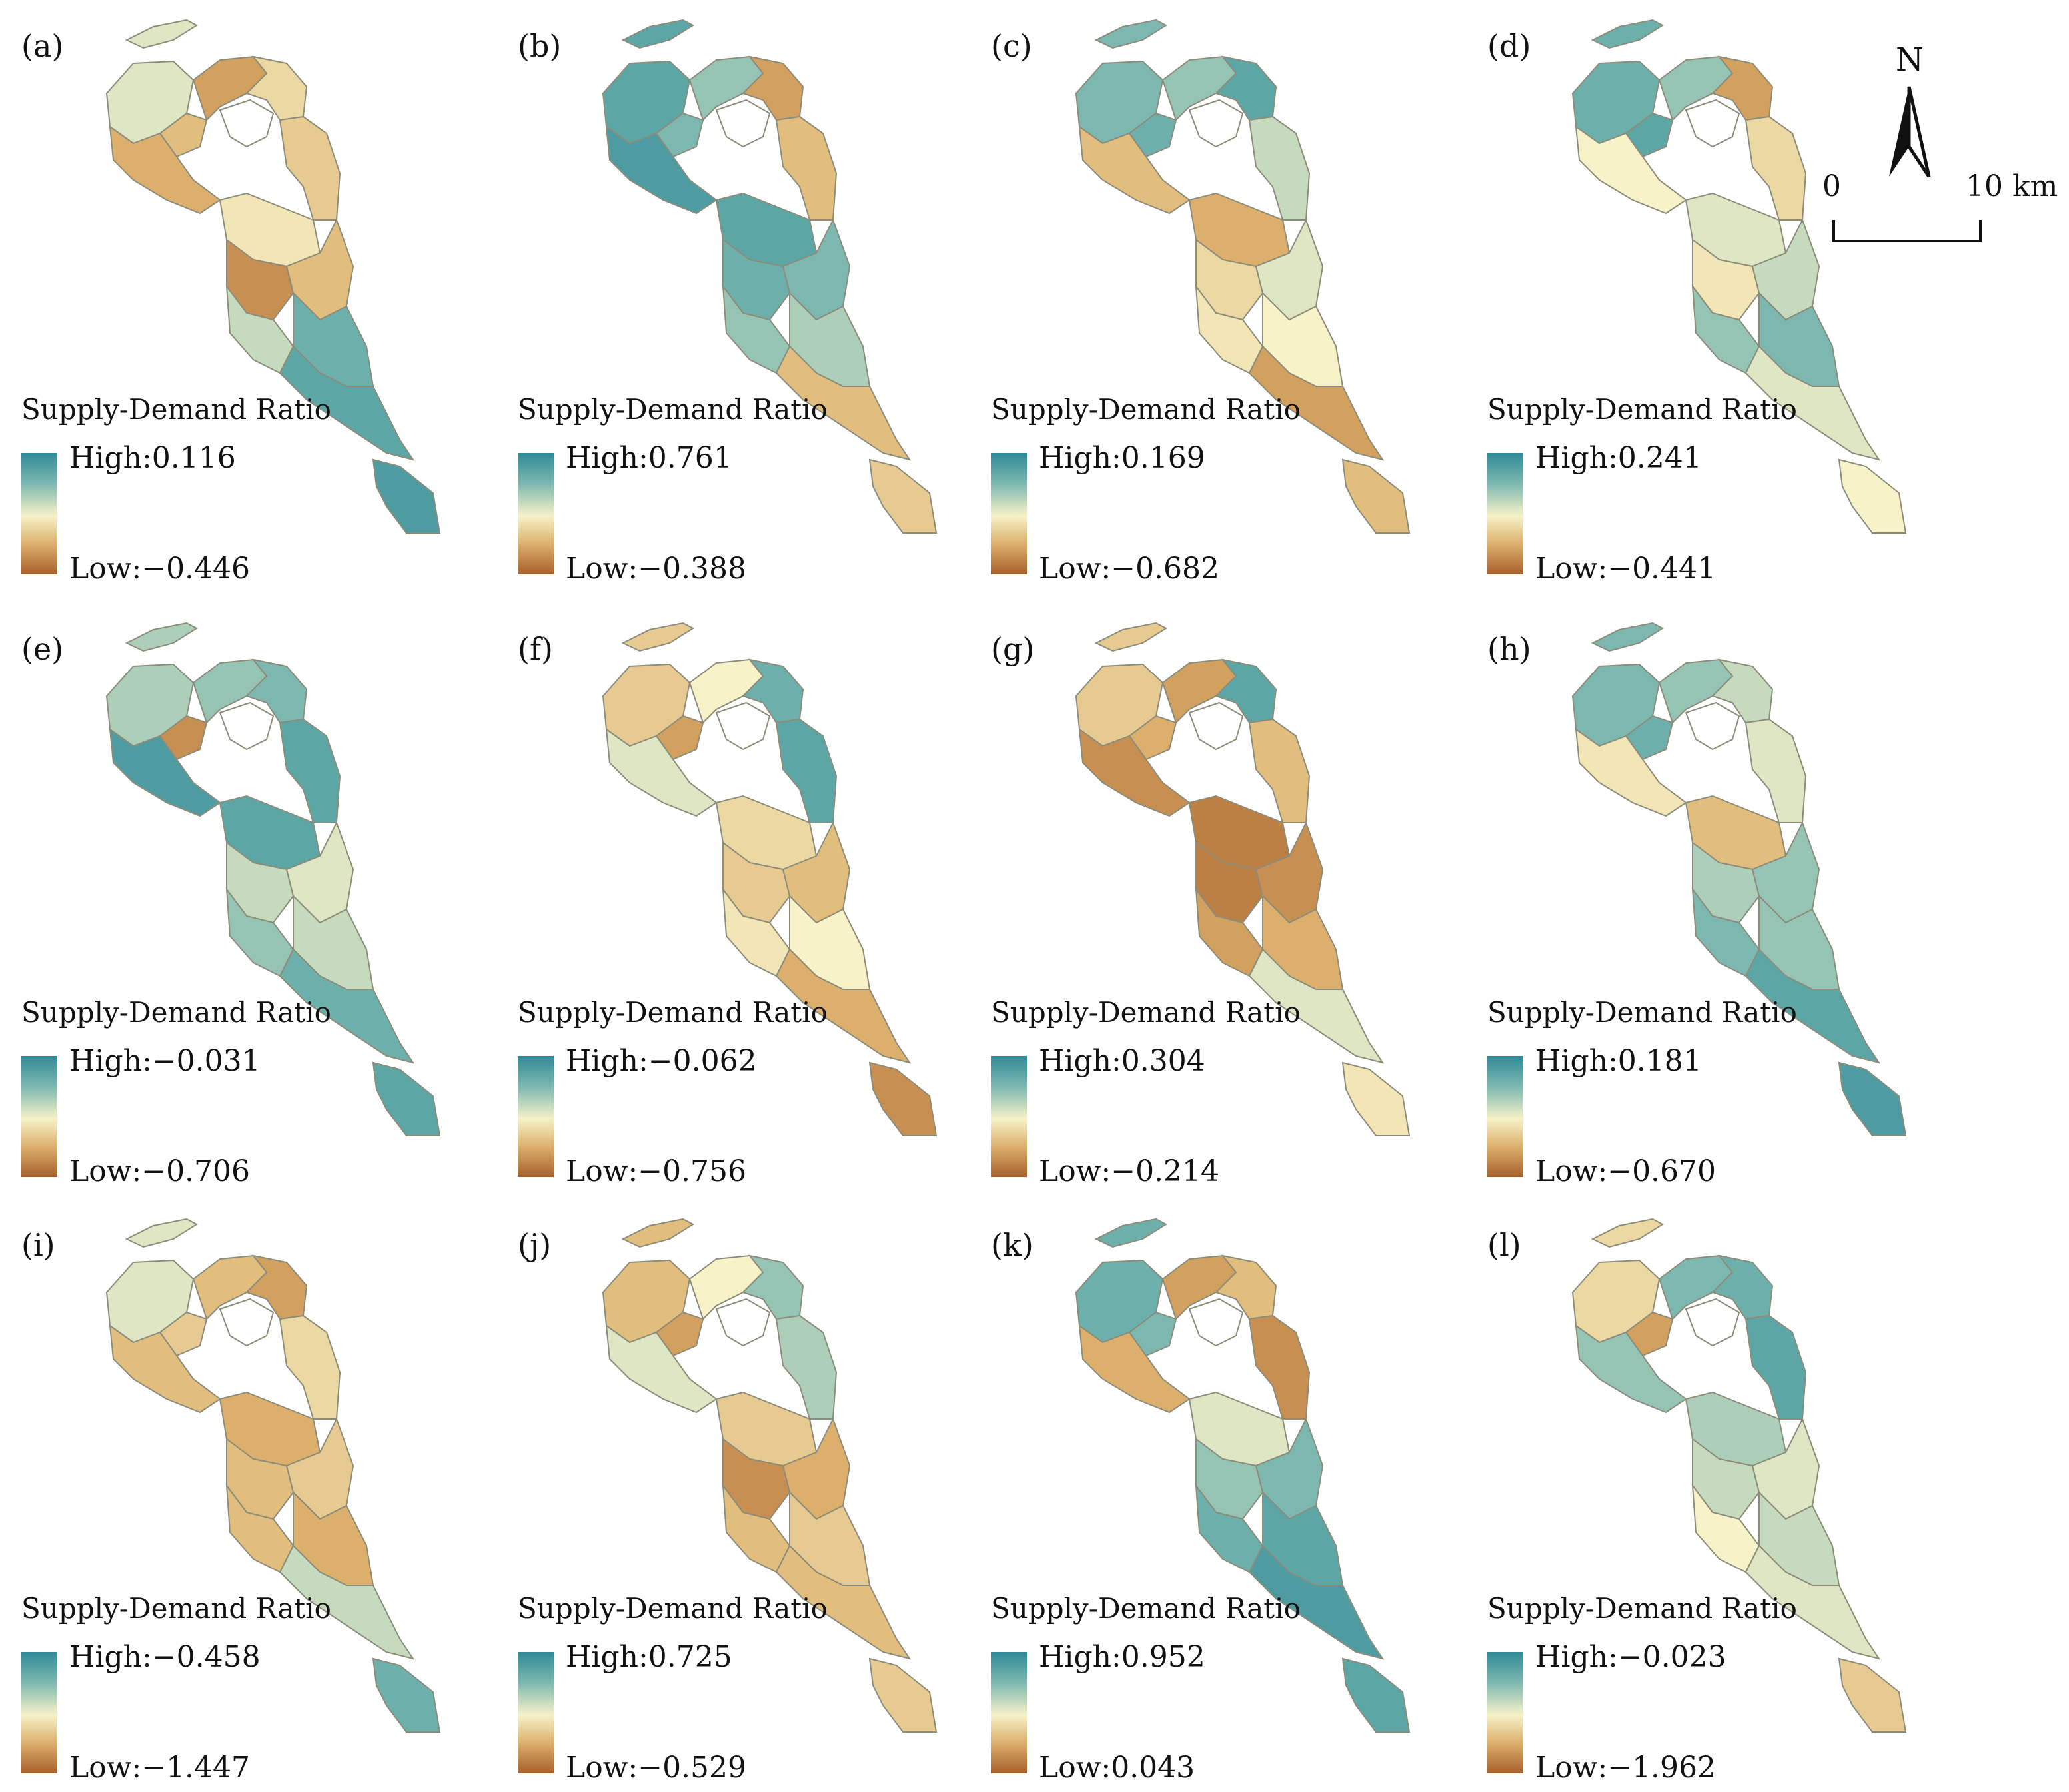 The image size is (2069, 1792). I want to click on legend-low-value: Low:−0.682, so click(1129, 569).